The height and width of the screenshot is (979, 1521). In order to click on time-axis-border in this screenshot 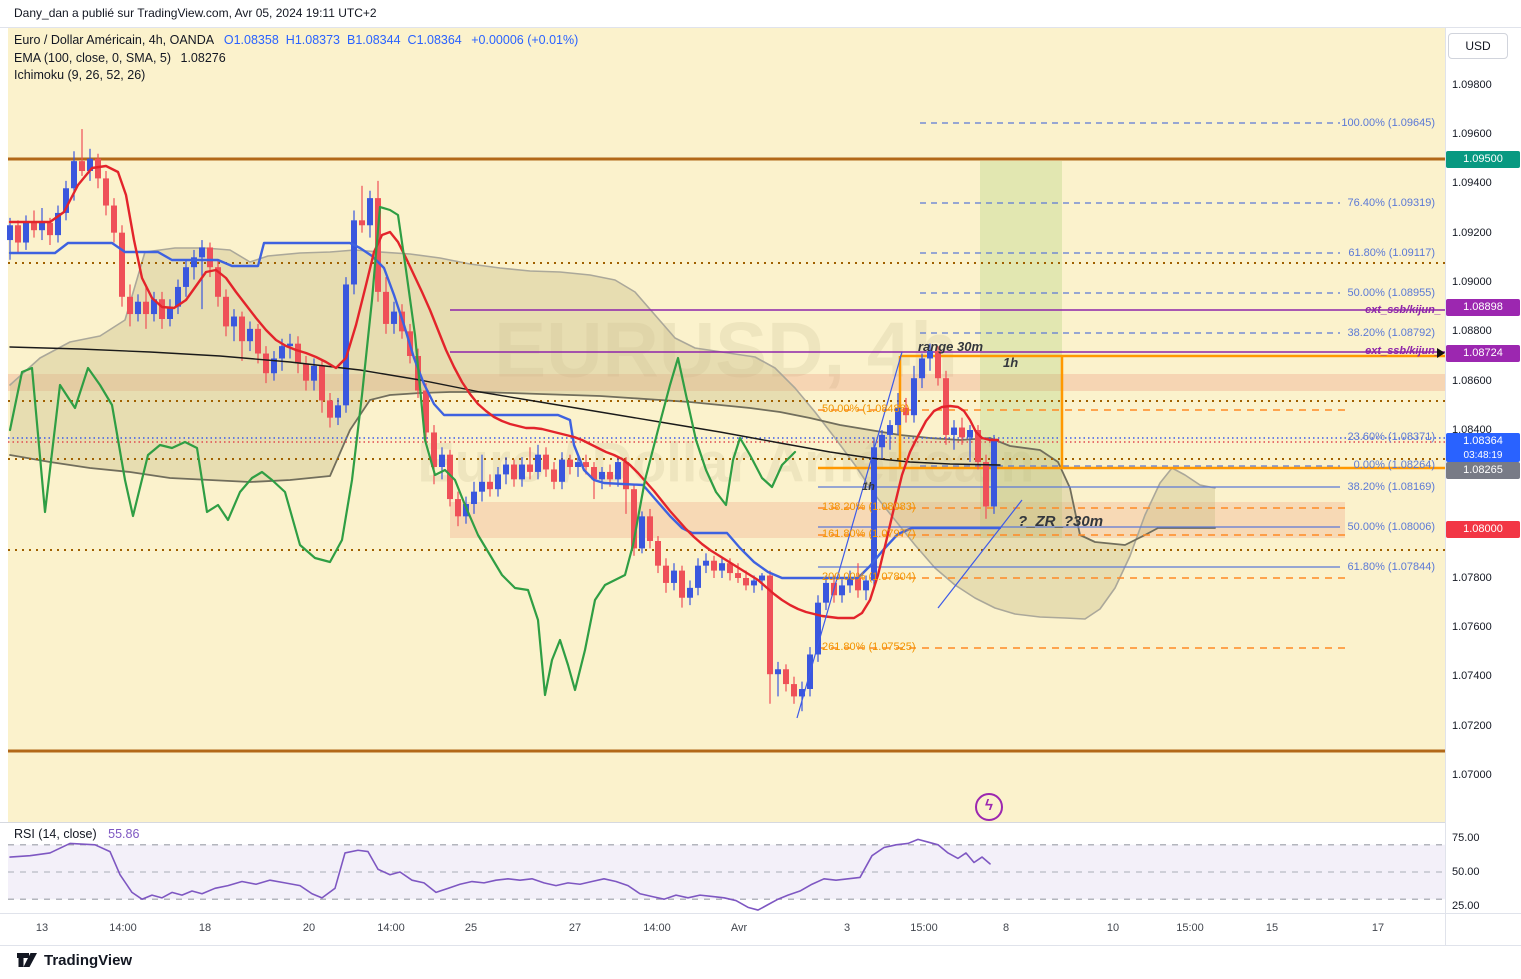, I will do `click(760, 945)`.